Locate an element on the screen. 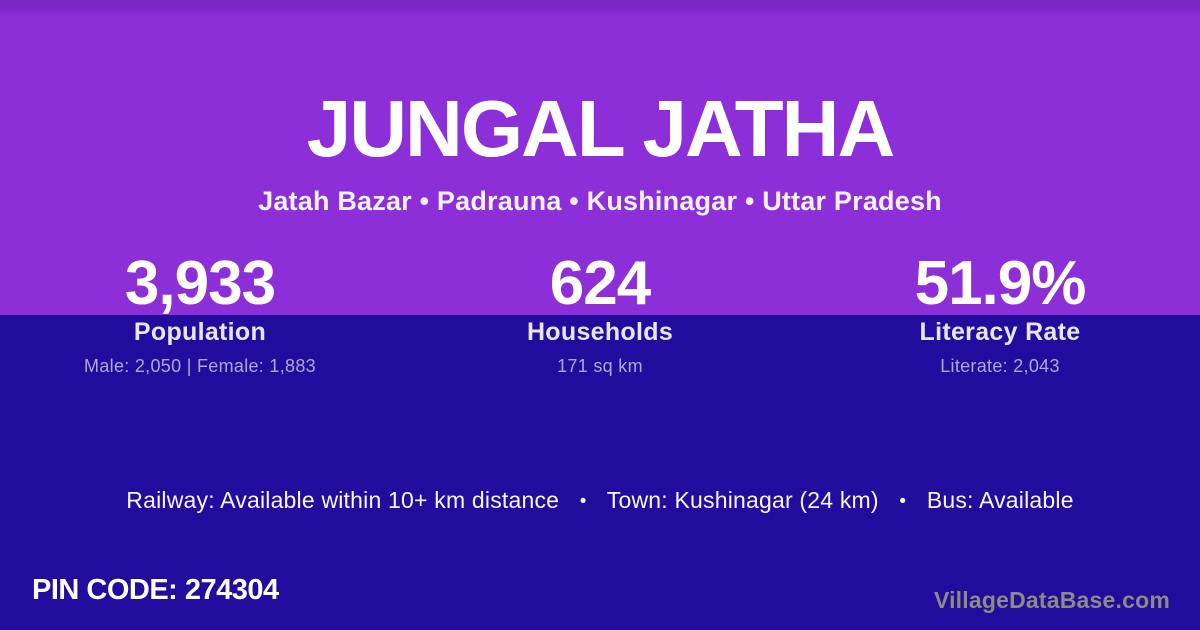 This screenshot has width=1200, height=630. households-detail: 171 sq km is located at coordinates (600, 366).